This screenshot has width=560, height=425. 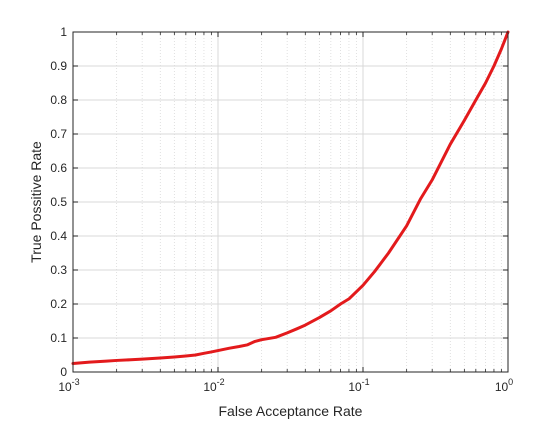 I want to click on x-tick-label: 10⁰, so click(x=504, y=385).